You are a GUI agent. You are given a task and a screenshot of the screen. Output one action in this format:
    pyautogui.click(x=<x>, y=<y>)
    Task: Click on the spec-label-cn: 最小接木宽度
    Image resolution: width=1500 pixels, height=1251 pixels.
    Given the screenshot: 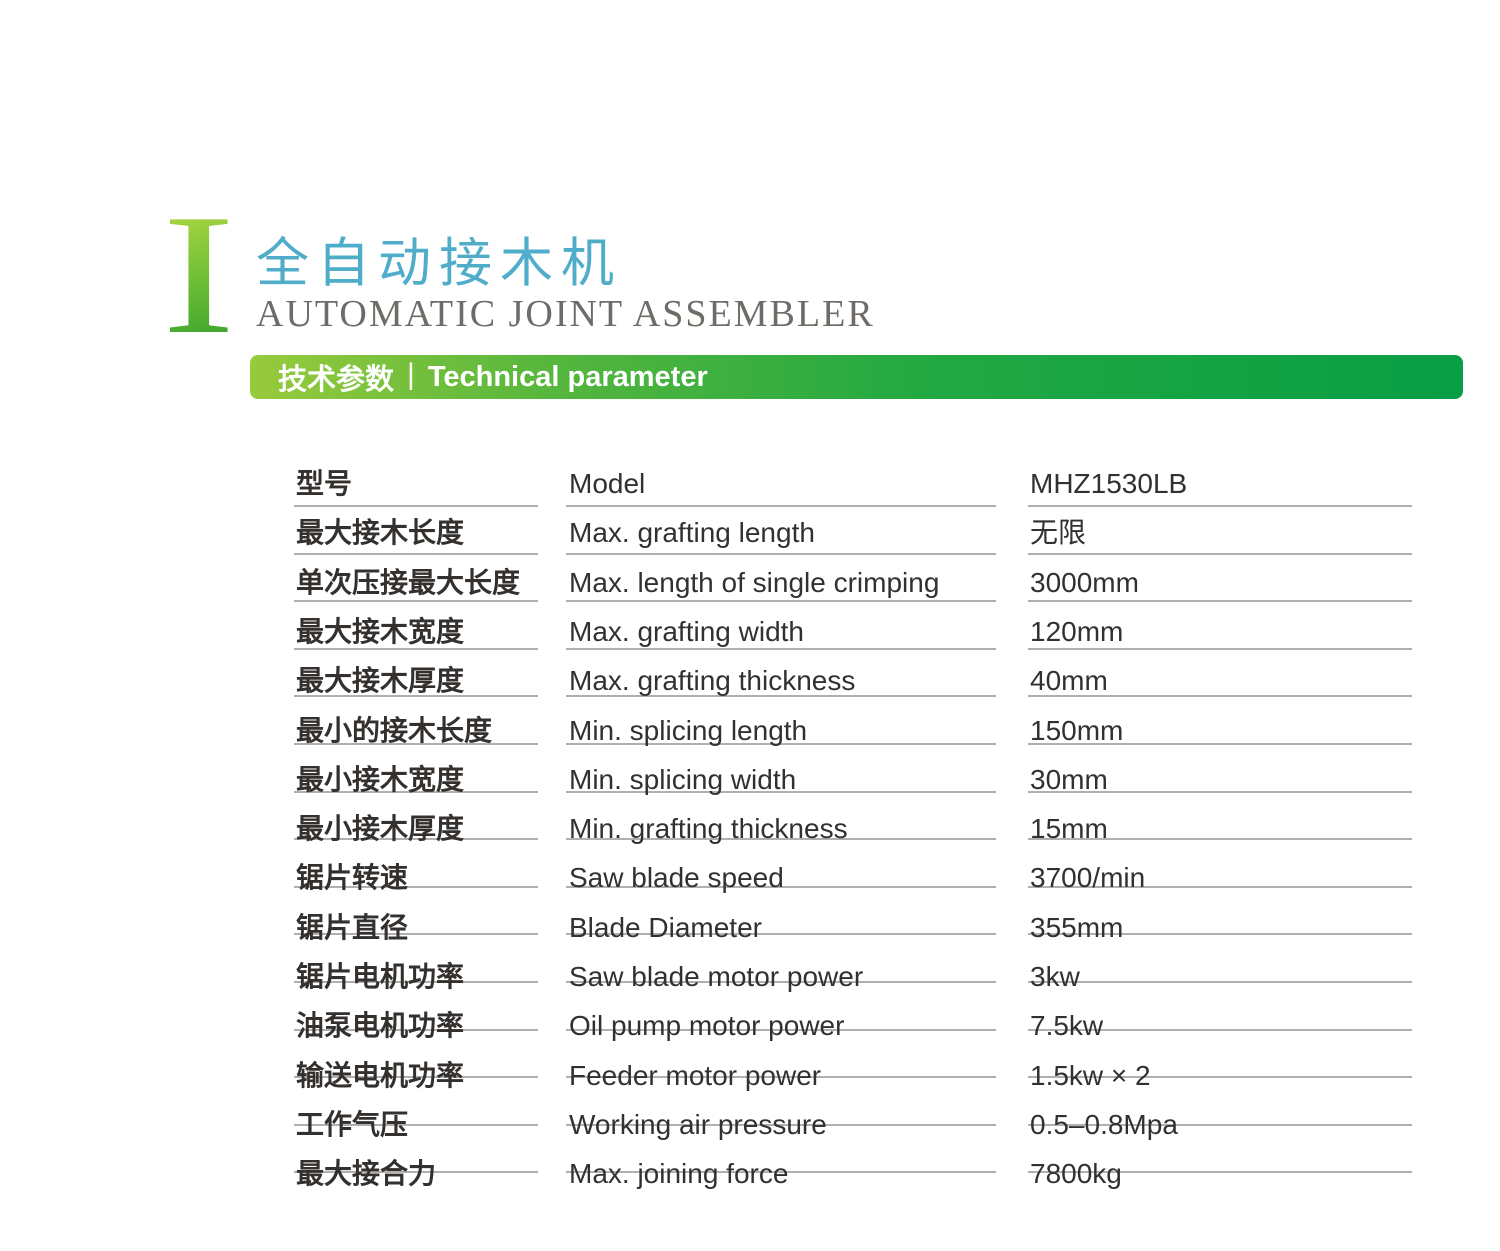 What is the action you would take?
    pyautogui.click(x=380, y=779)
    